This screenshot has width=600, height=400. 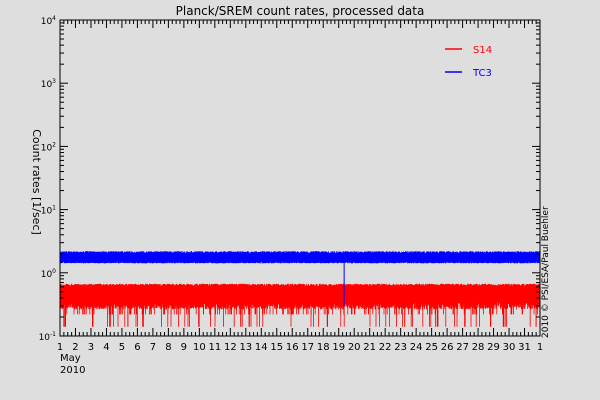 I want to click on legend: S14 TC3, so click(x=468, y=62).